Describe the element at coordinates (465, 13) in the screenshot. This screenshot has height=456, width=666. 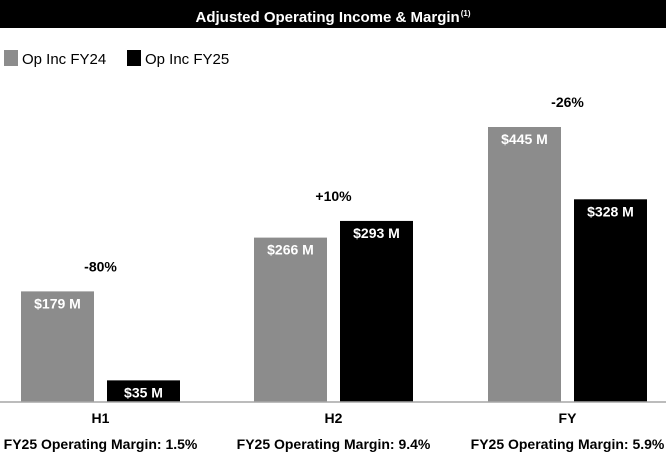
I see `title-footnote: (1)` at that location.